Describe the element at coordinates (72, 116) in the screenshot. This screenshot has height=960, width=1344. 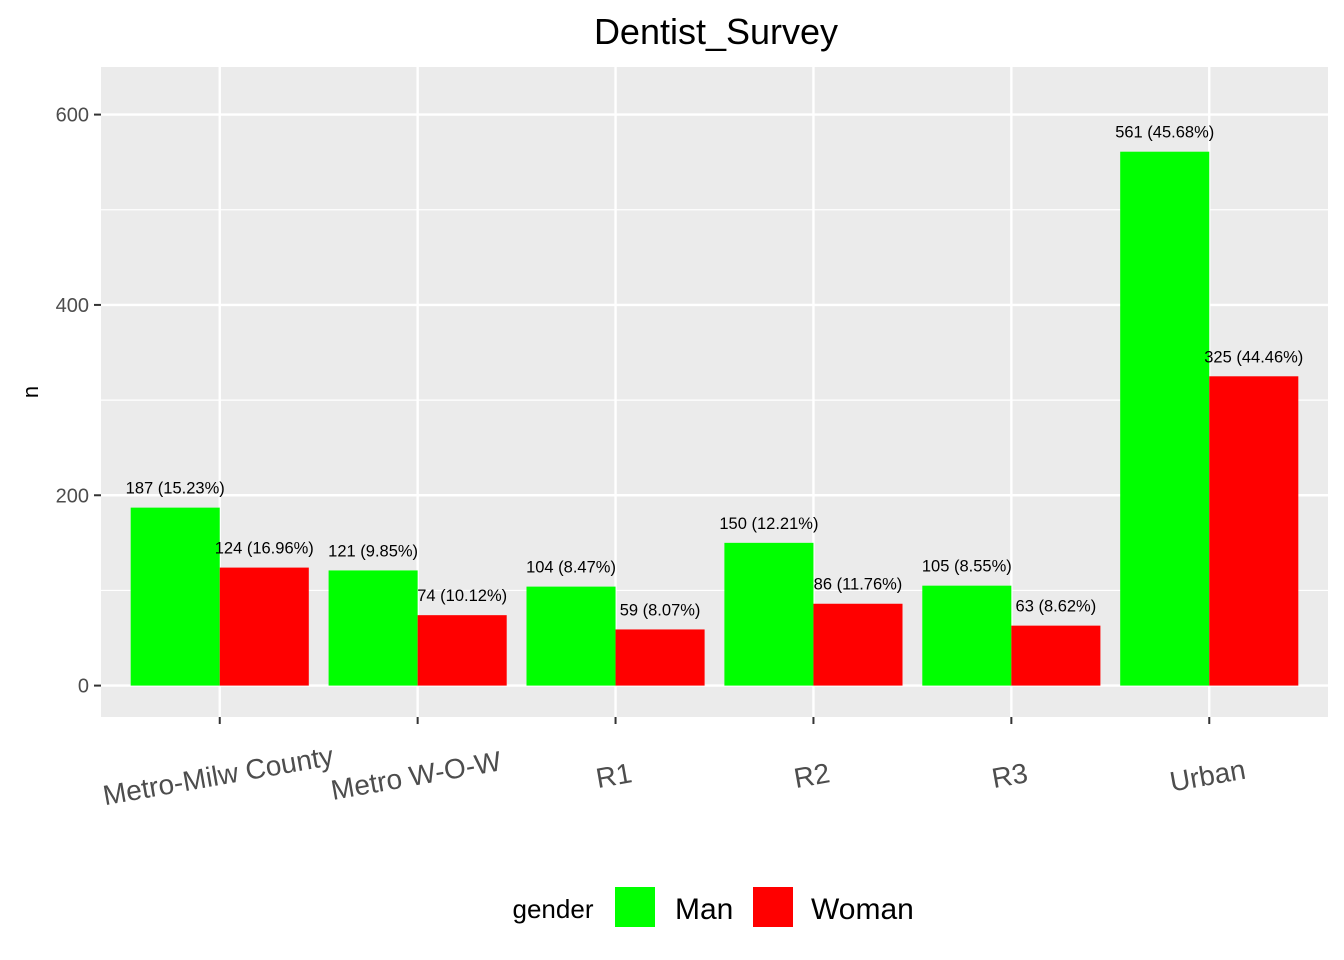
I see `y-tick-label: 600` at that location.